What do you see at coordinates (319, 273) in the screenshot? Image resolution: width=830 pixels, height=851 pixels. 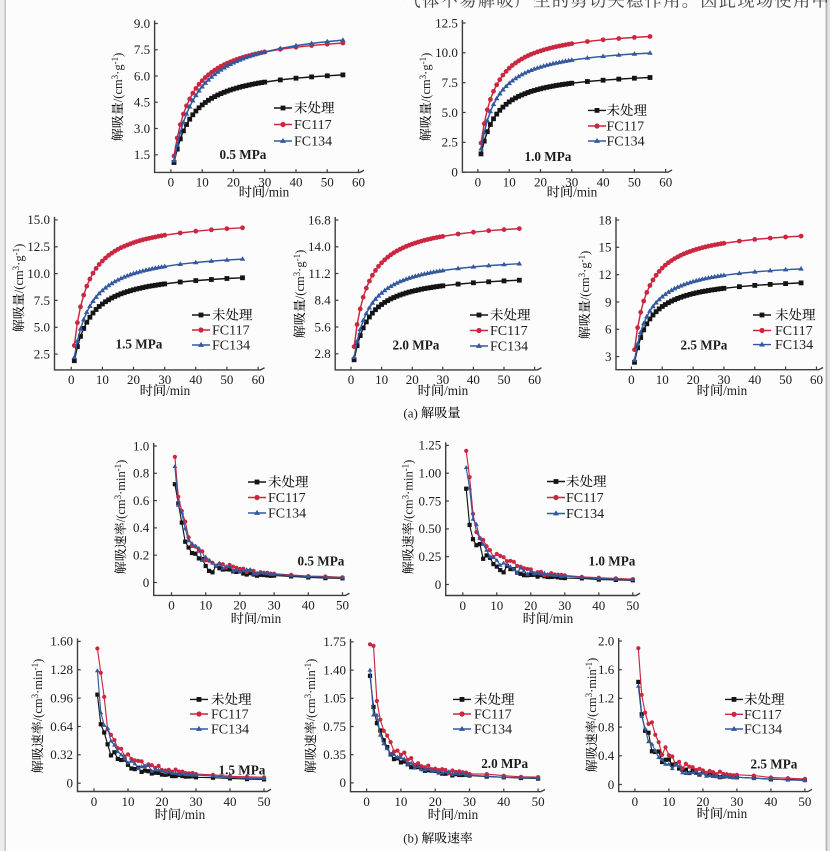 I see `svg-text: 11.2` at bounding box center [319, 273].